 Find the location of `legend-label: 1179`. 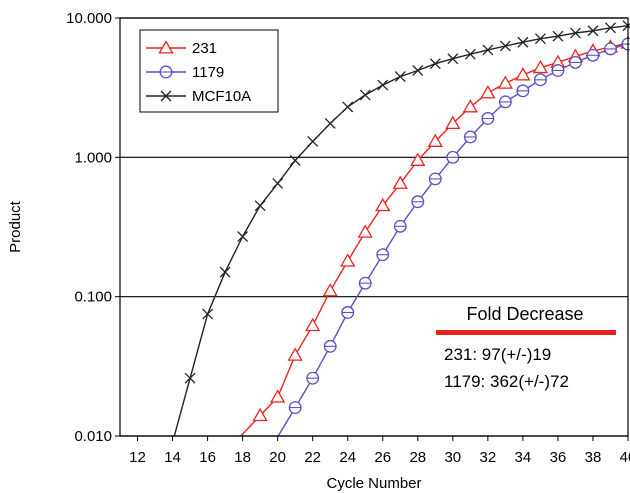

legend-label: 1179 is located at coordinates (208, 72).